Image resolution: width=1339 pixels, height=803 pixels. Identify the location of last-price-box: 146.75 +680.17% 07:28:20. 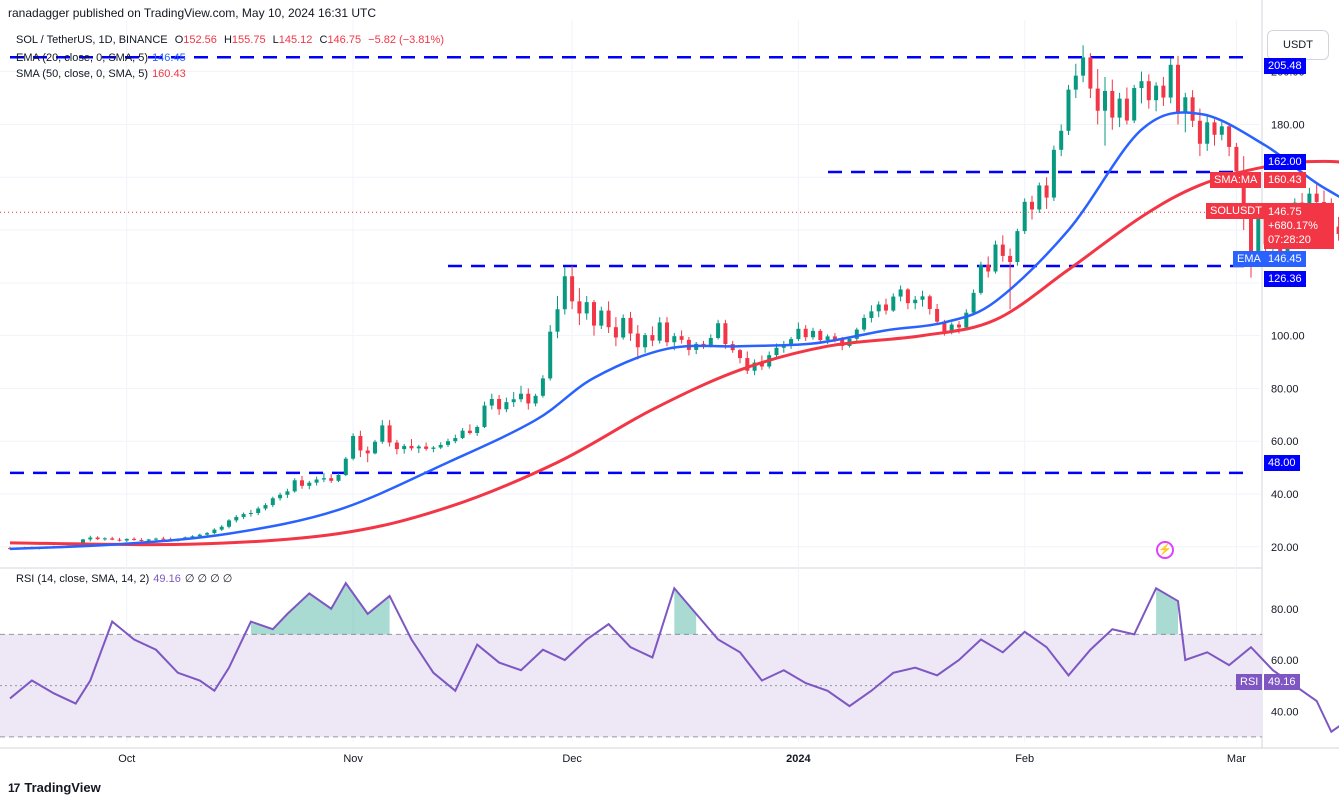
(1299, 226).